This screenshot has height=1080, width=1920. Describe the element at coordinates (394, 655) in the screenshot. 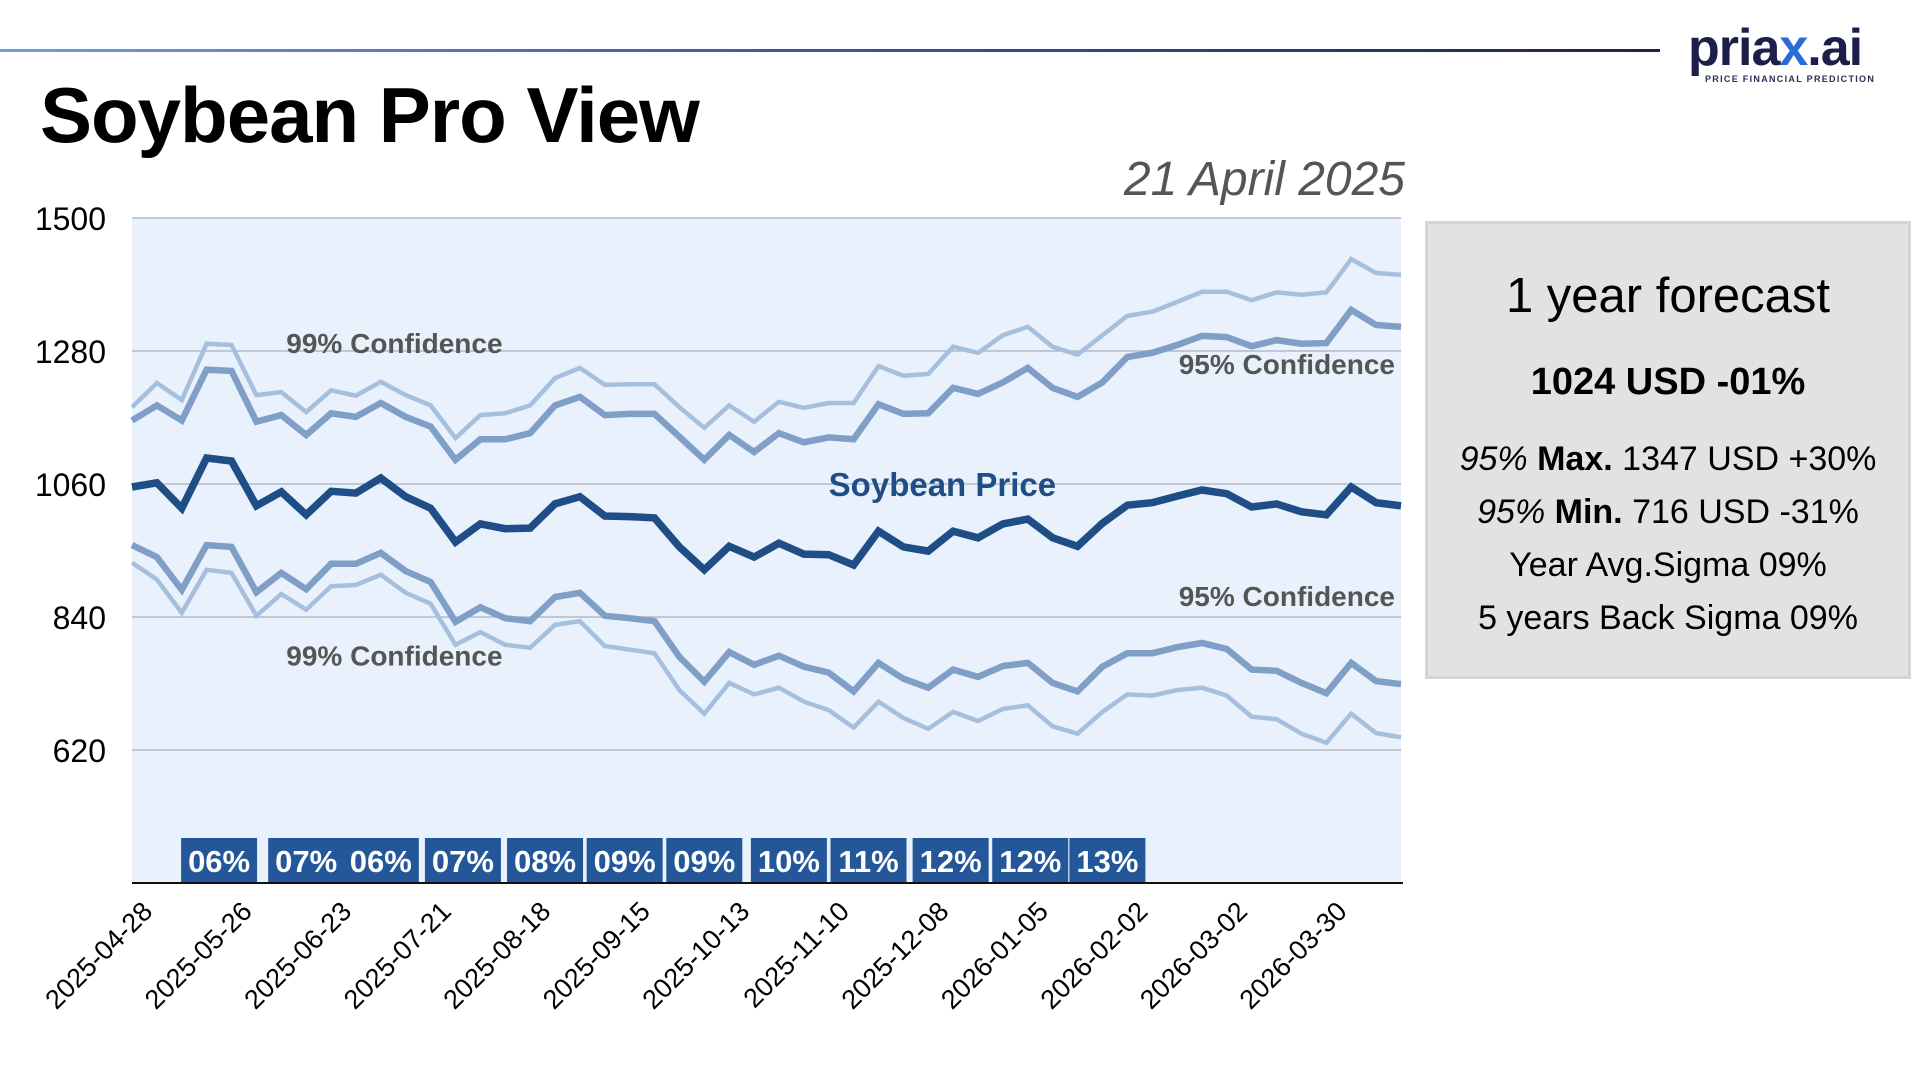

I see `annotation-lower-99: 99% Confidence` at that location.